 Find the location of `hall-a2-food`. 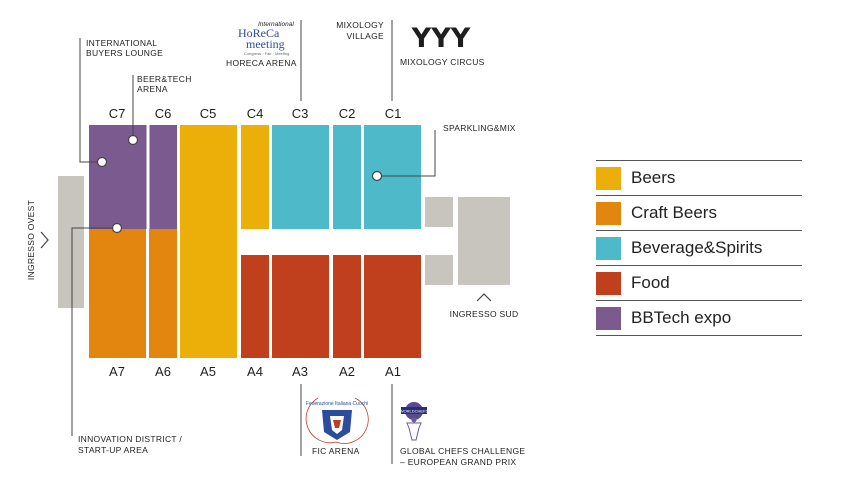

hall-a2-food is located at coordinates (347, 306).